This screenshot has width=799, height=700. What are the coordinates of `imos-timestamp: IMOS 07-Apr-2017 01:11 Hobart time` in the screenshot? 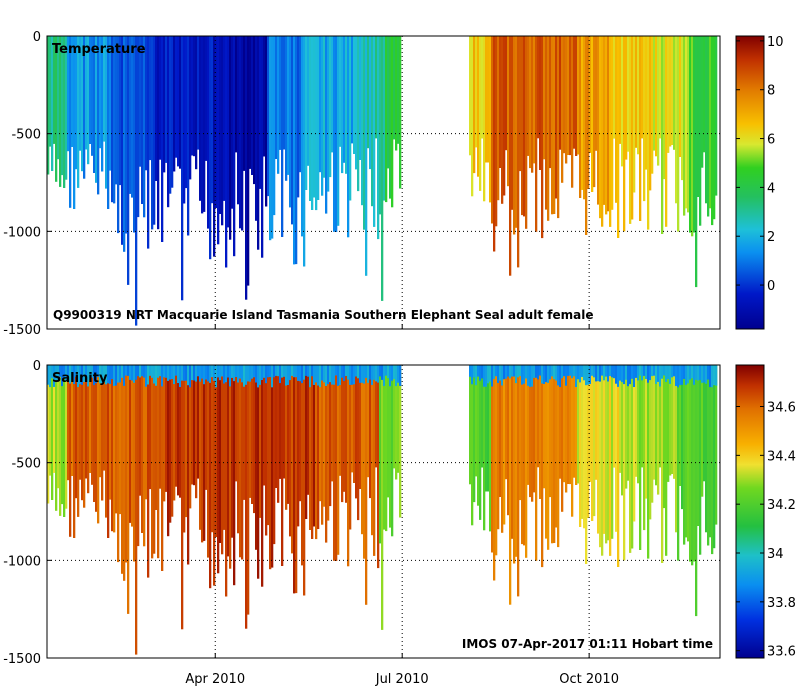 It's located at (587, 644).